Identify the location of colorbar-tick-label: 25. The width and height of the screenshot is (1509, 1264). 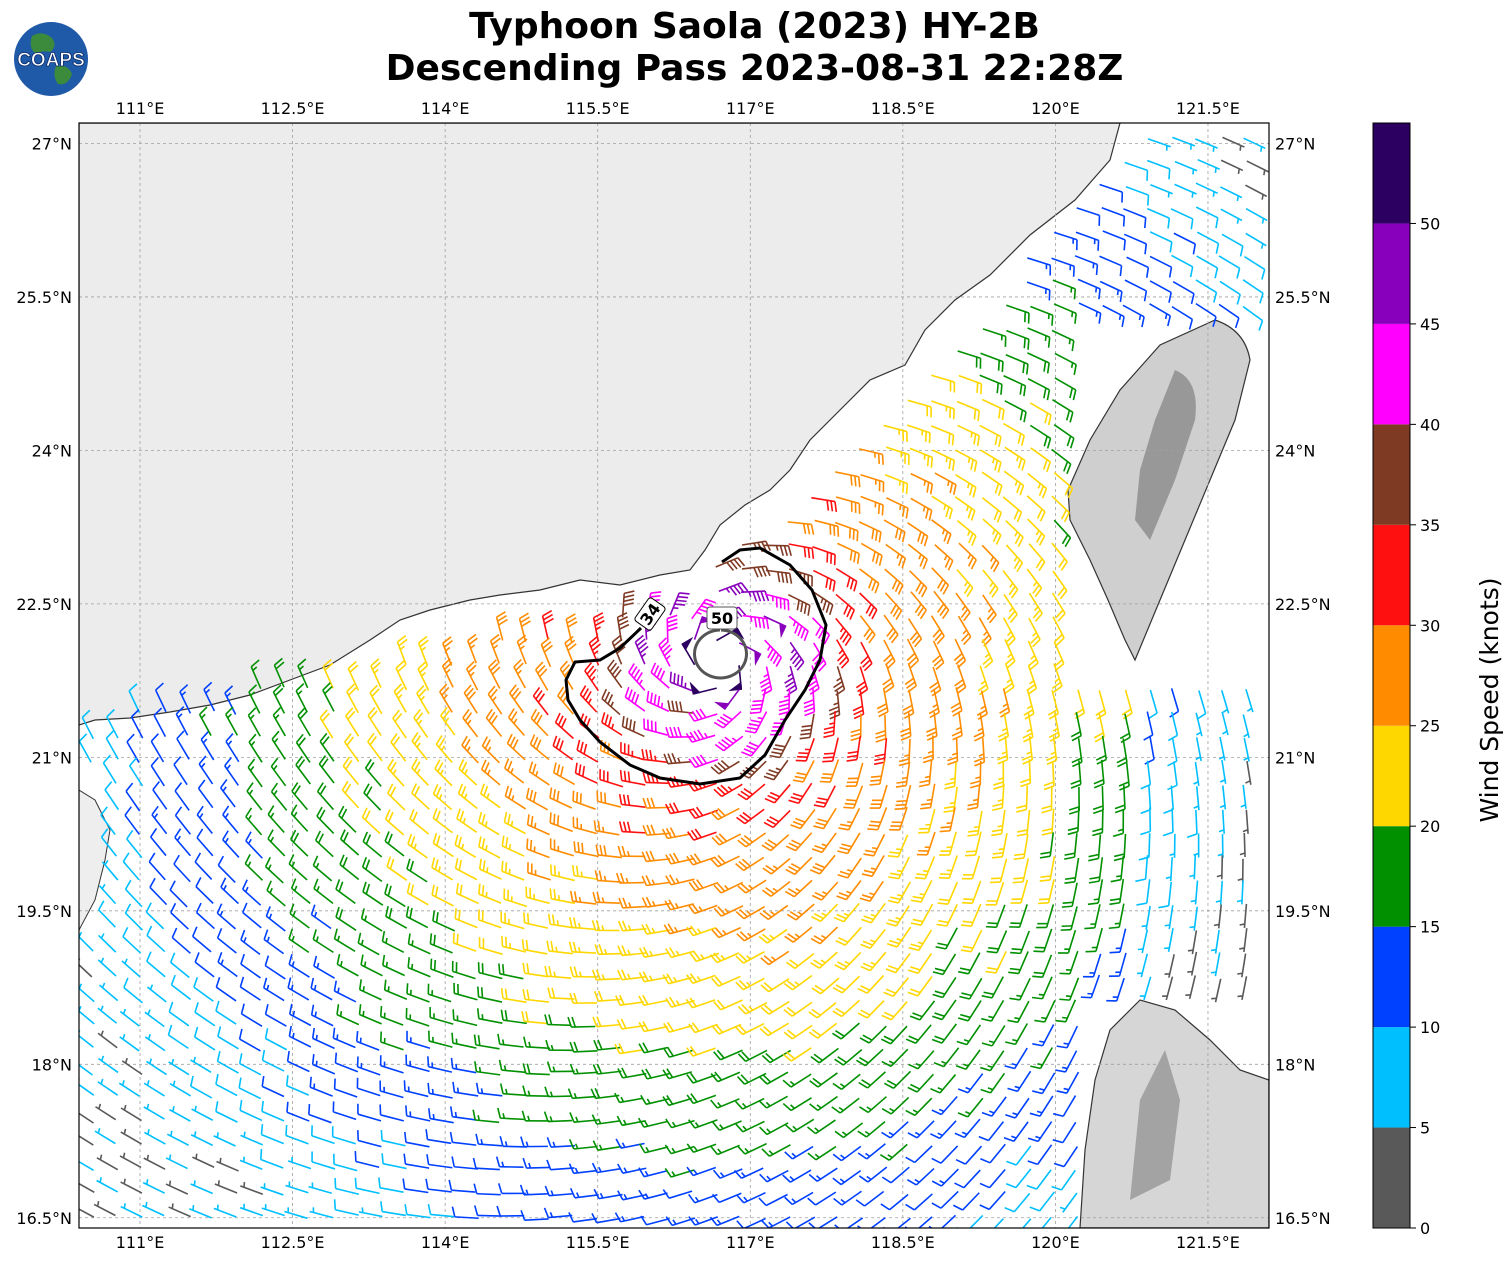
(1430, 726).